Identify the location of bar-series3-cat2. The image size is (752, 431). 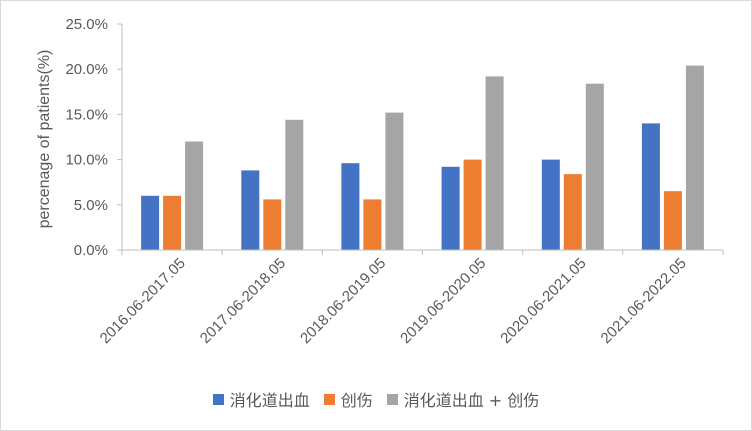
(294, 184).